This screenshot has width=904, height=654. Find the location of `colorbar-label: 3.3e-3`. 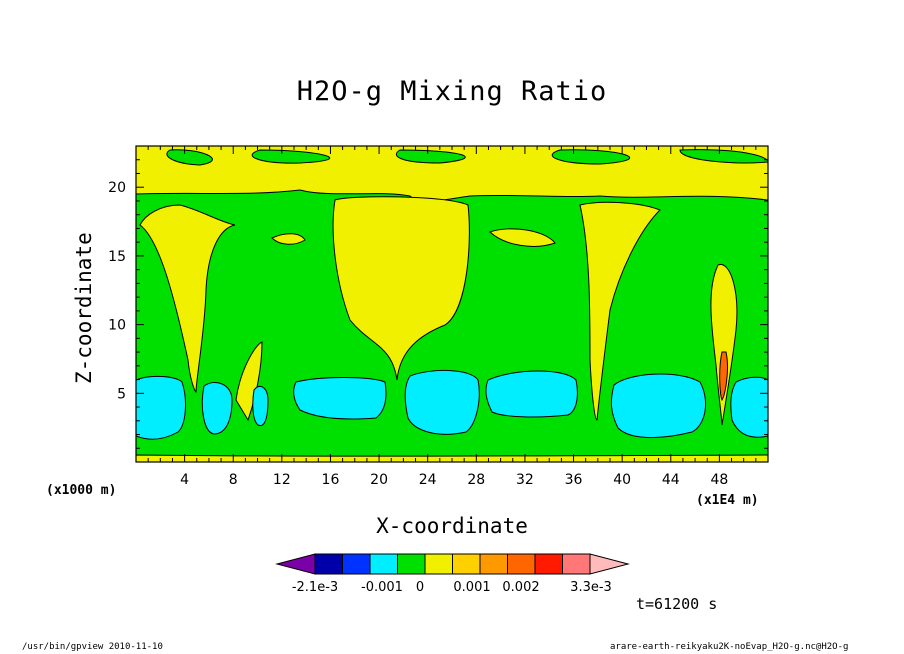

colorbar-label: 3.3e-3 is located at coordinates (591, 587).